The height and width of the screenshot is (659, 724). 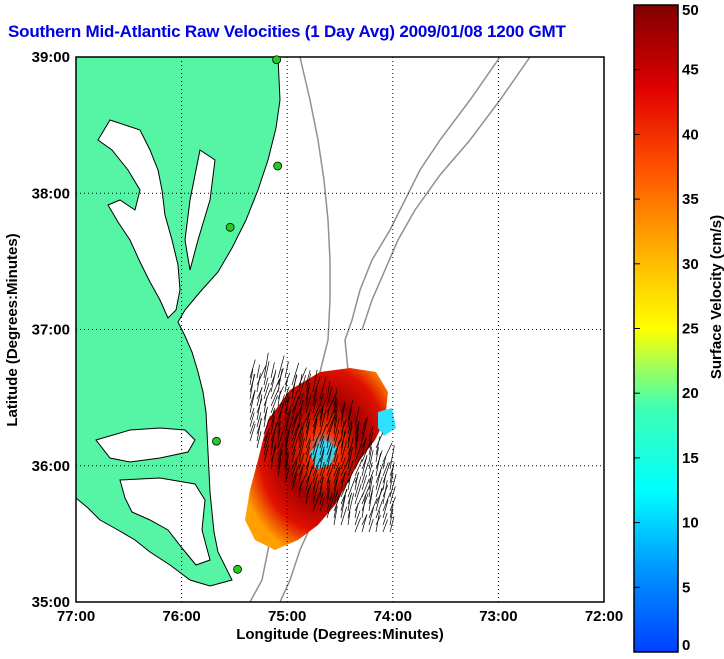 I want to click on colorbar-tick-label: 5, so click(x=686, y=587).